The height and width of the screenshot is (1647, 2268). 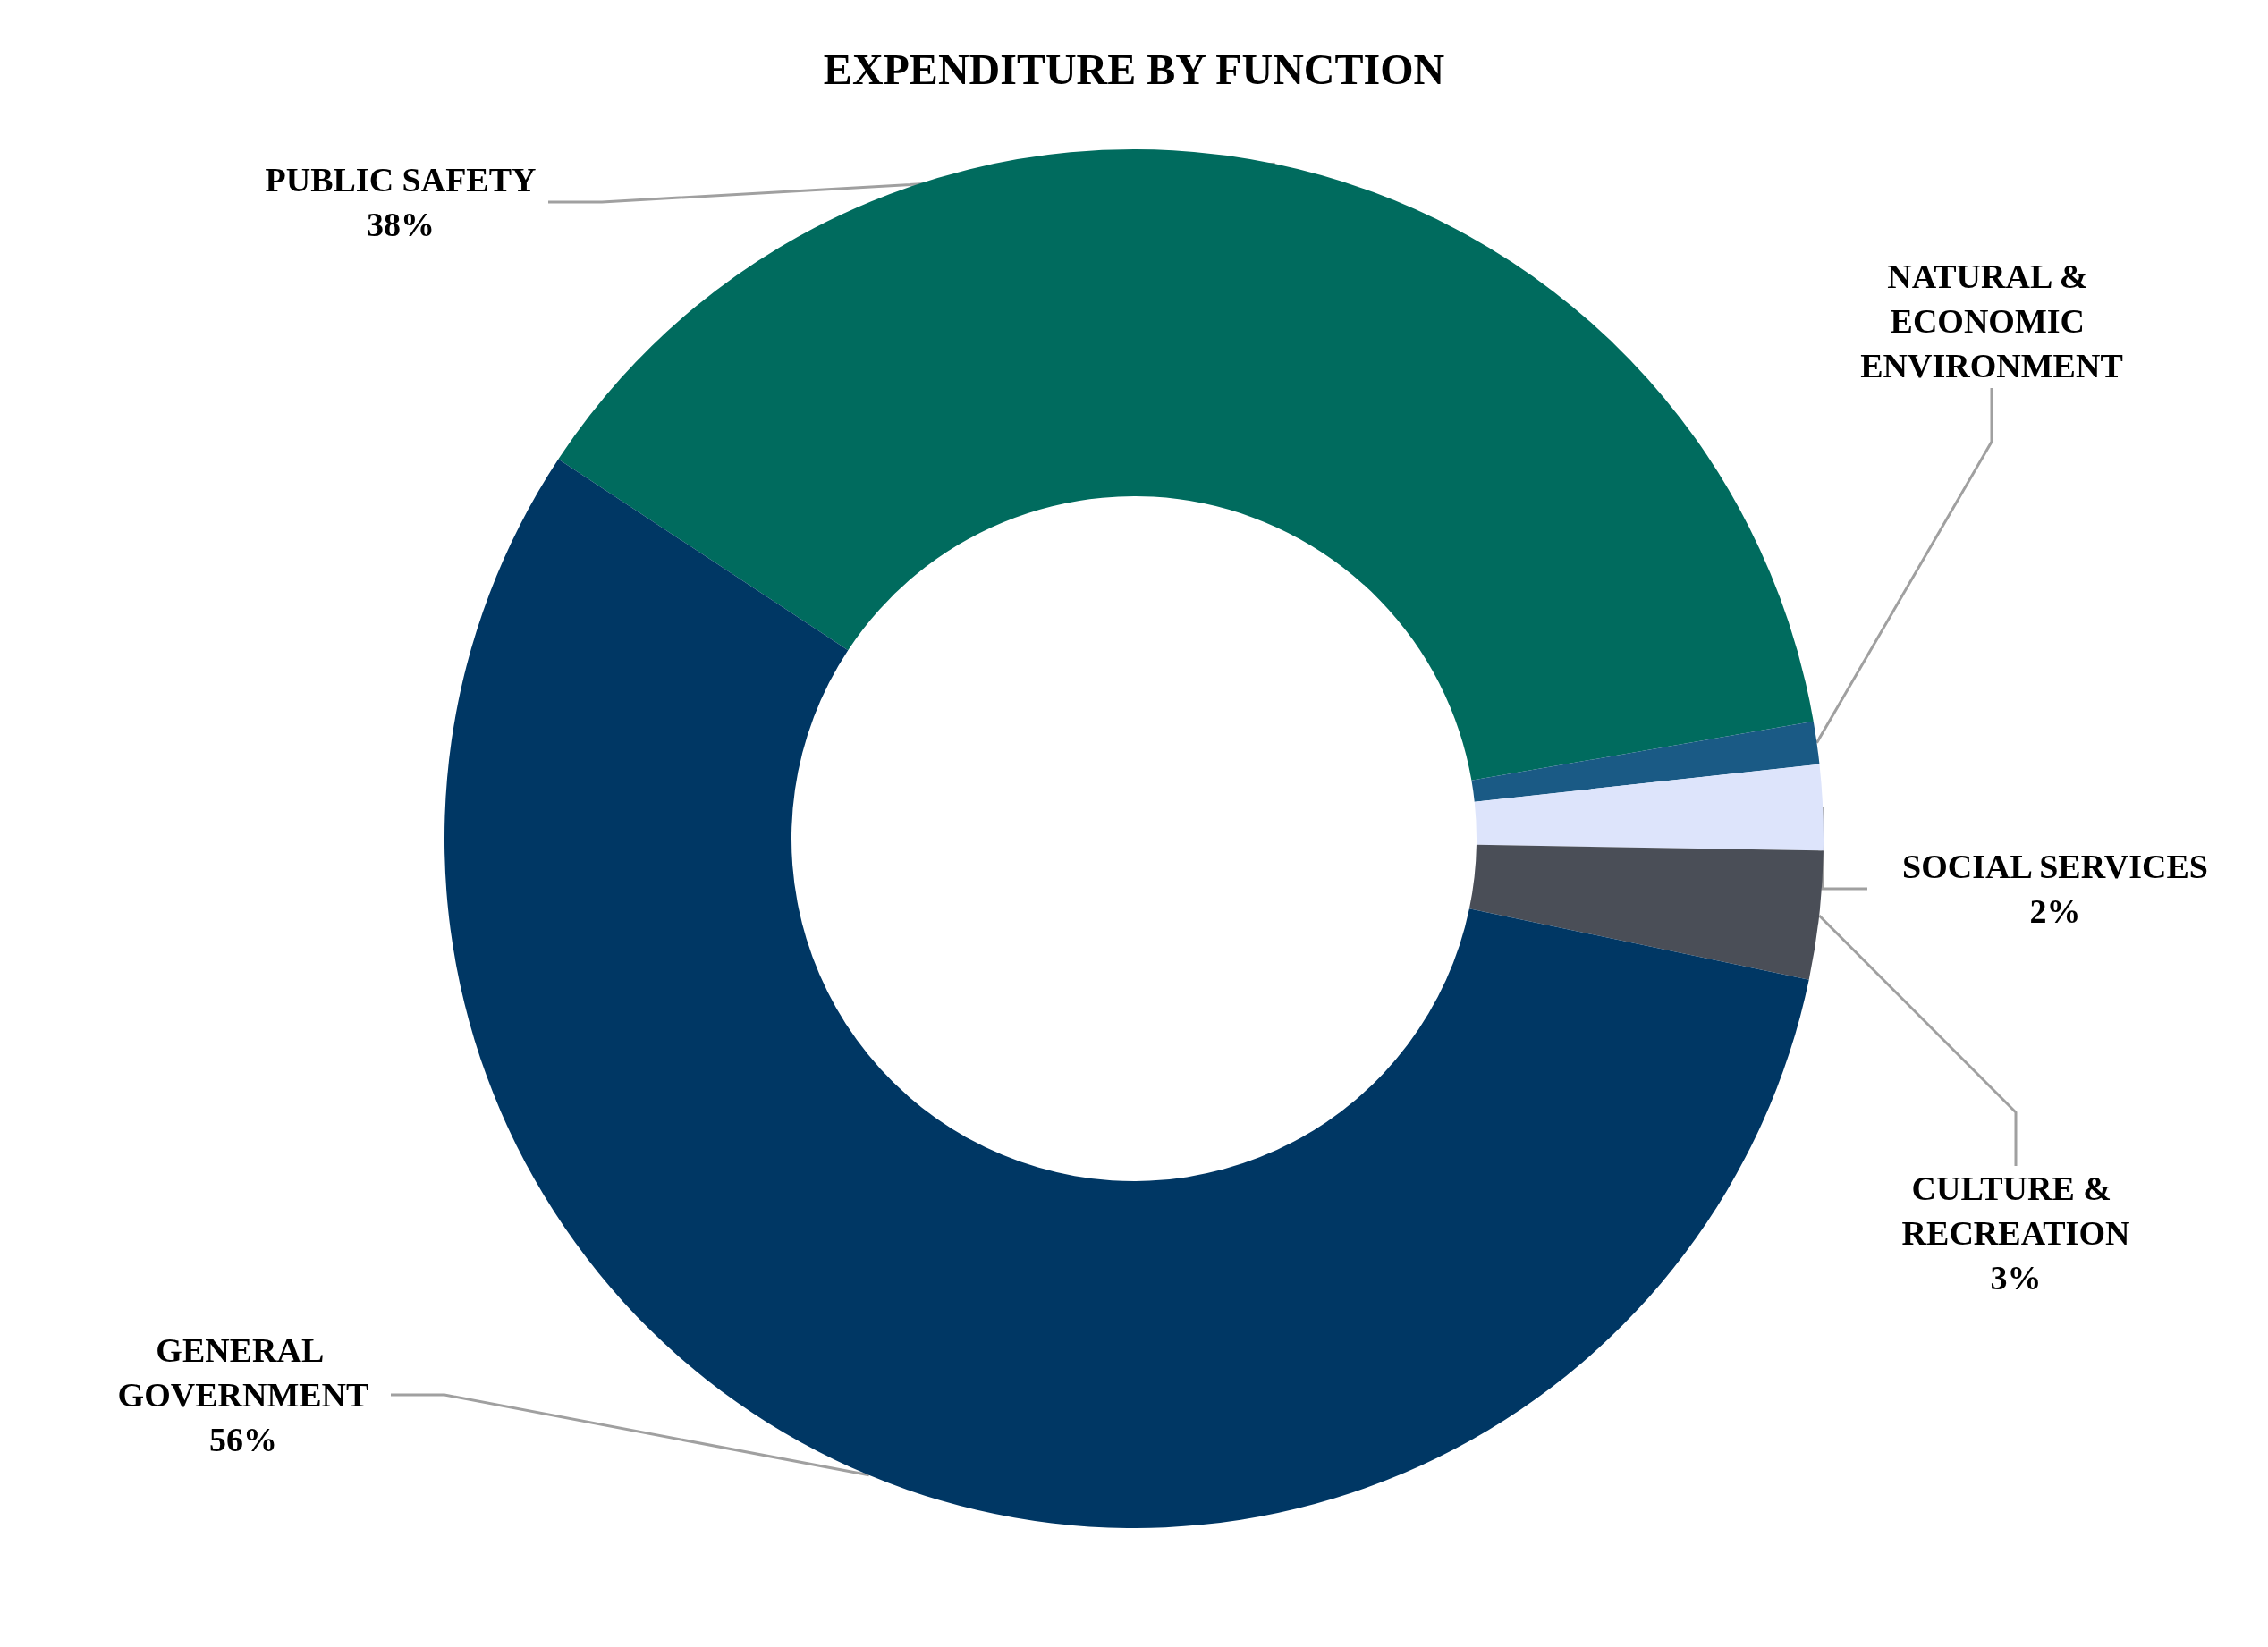 What do you see at coordinates (1991, 321) in the screenshot?
I see `slice-label: NATURAL & ECONOMIC ENVIRONMENT` at bounding box center [1991, 321].